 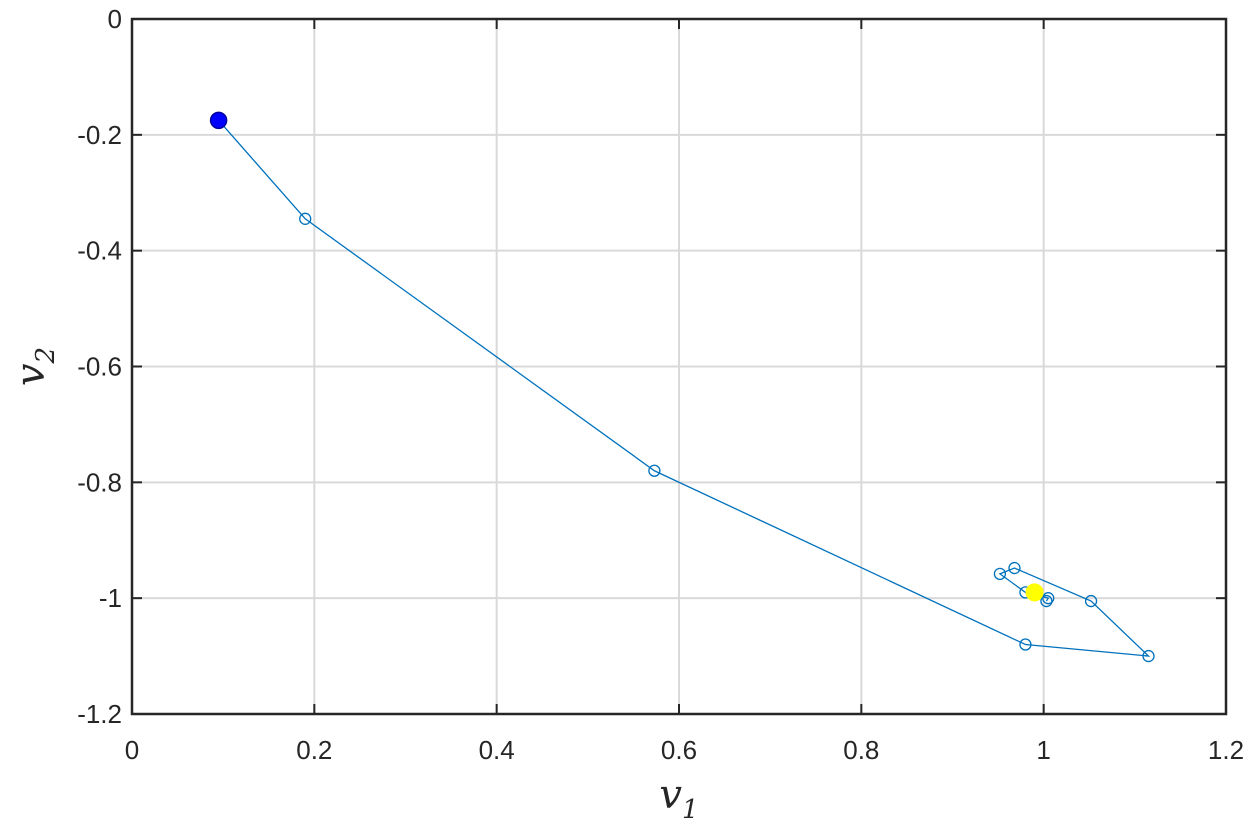 I want to click on y-tick-label: -0.4, so click(x=99, y=251).